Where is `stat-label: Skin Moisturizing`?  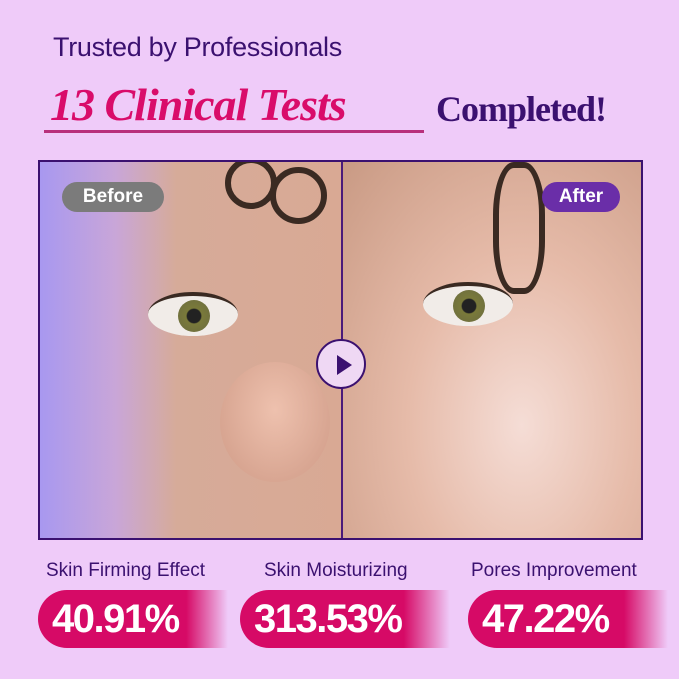
stat-label: Skin Moisturizing is located at coordinates (336, 570).